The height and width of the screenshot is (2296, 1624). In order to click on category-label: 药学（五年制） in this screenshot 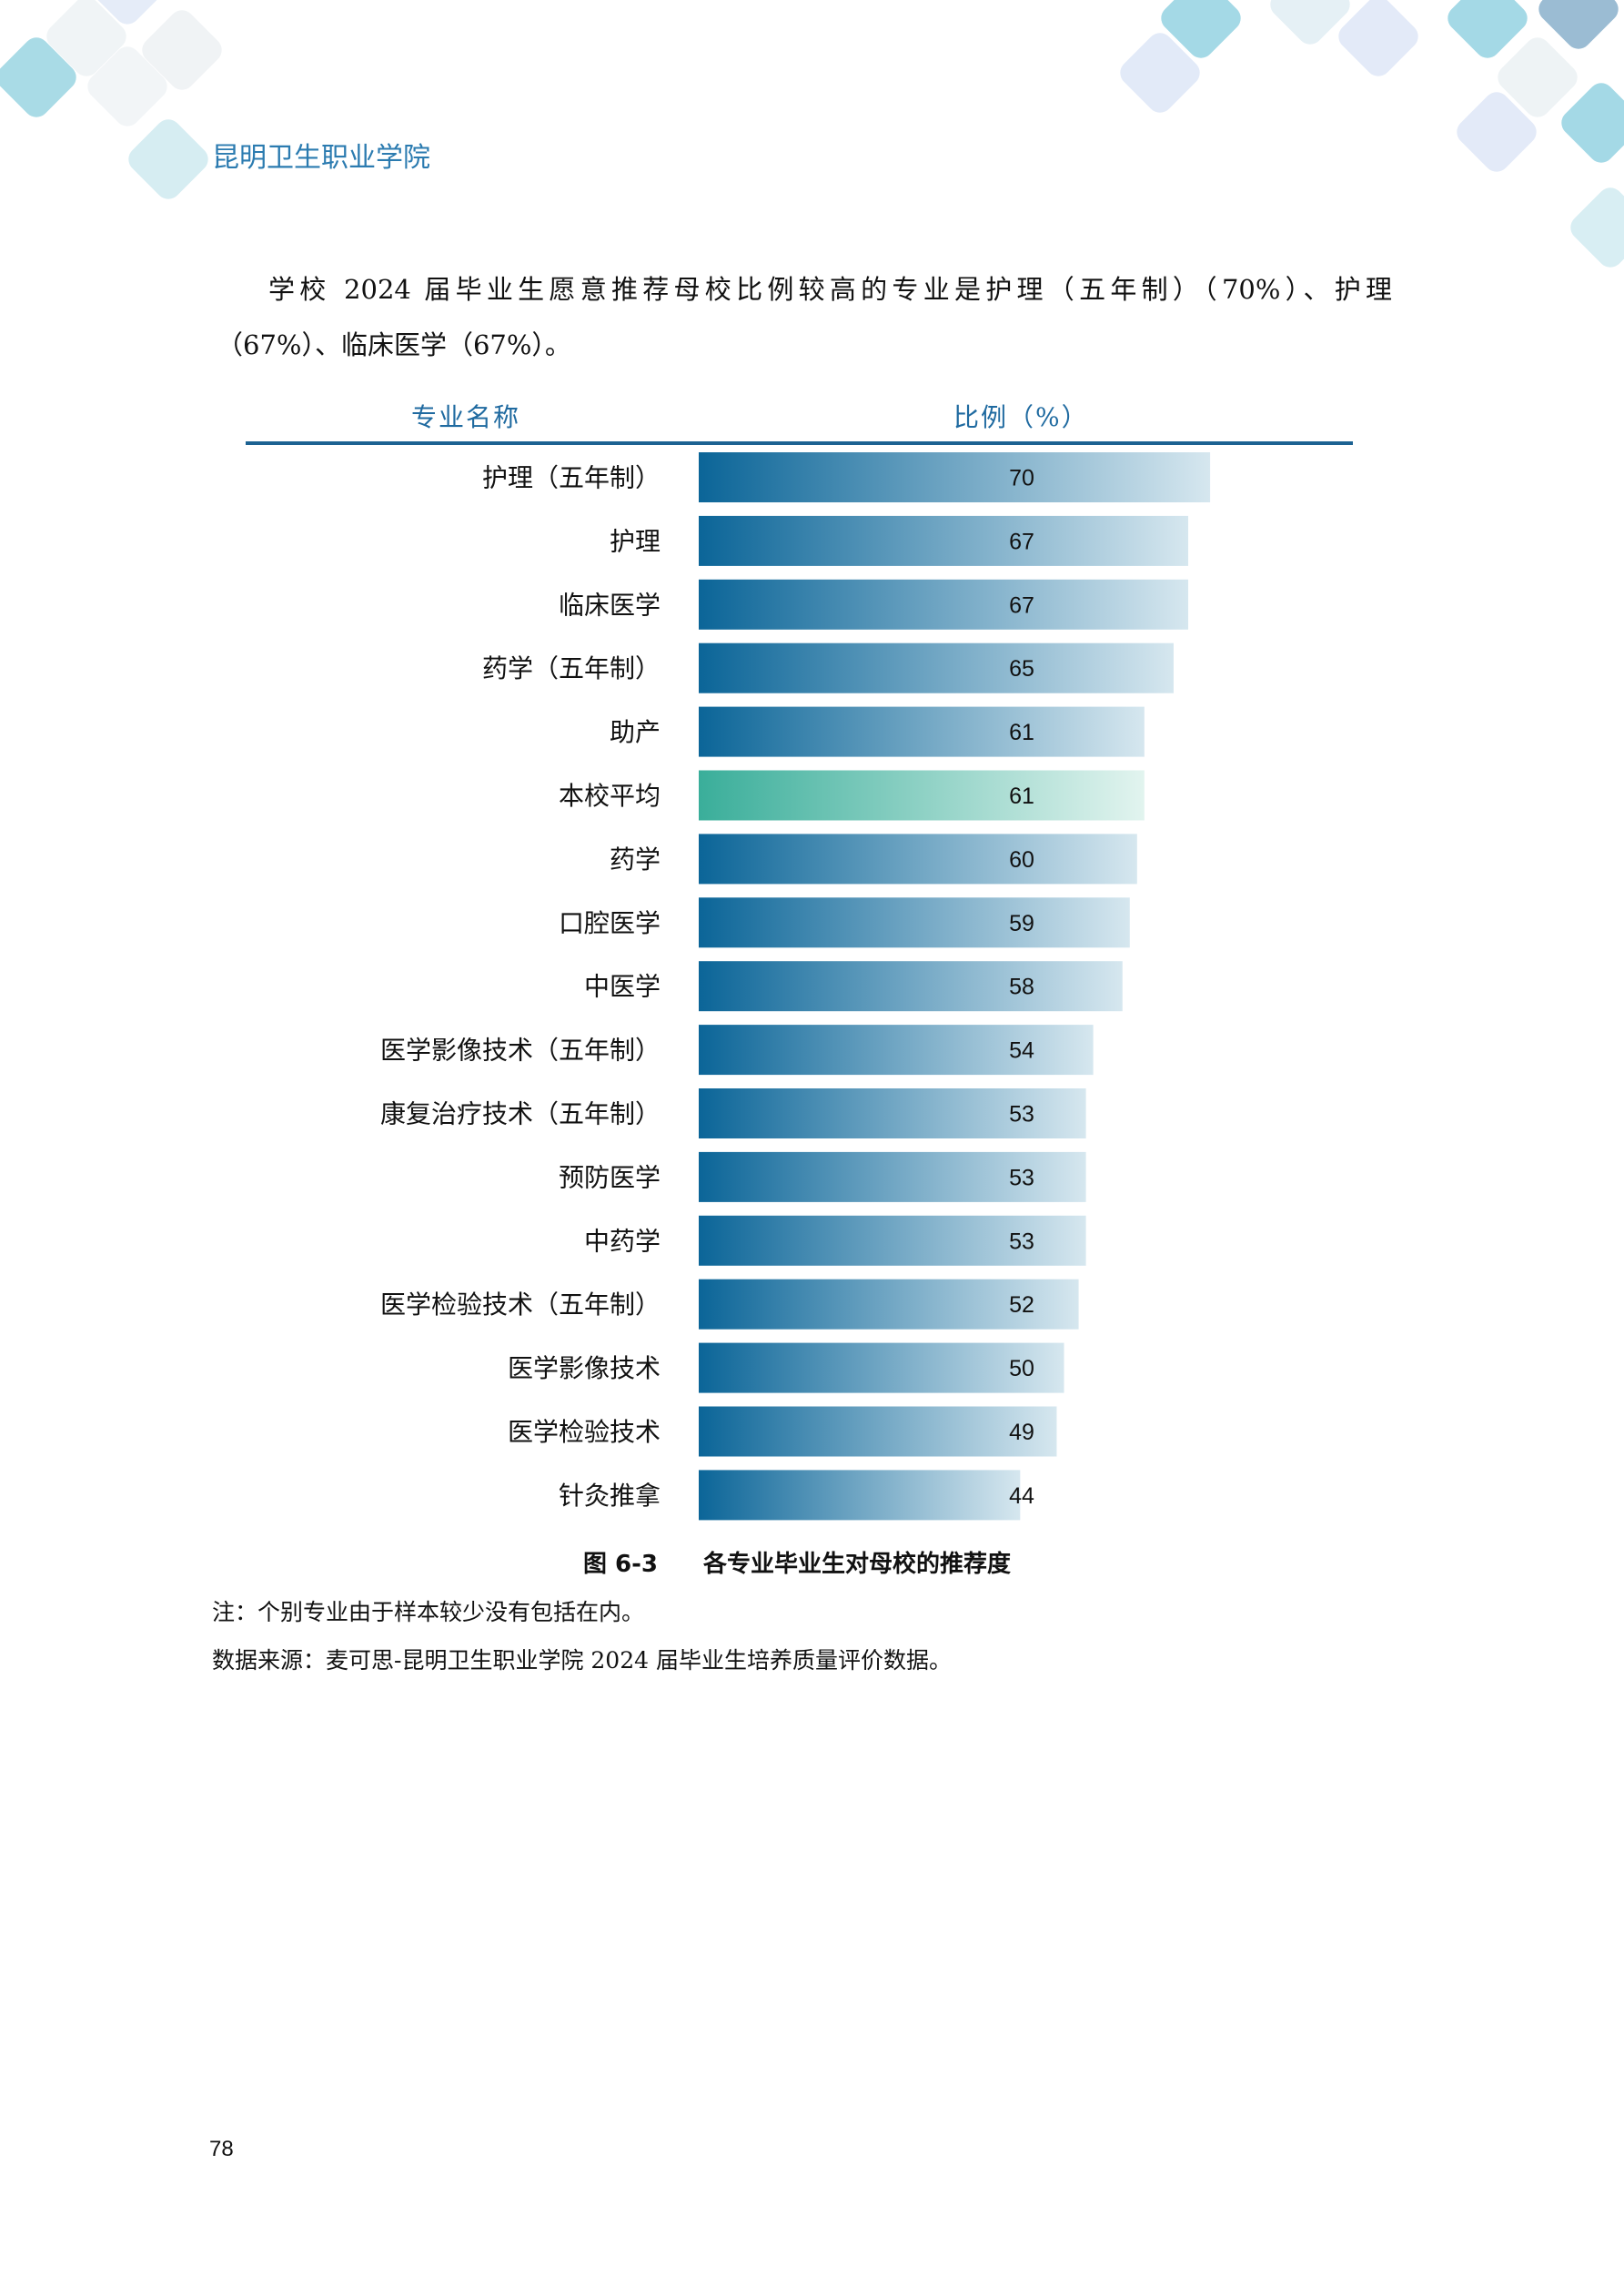, I will do `click(571, 668)`.